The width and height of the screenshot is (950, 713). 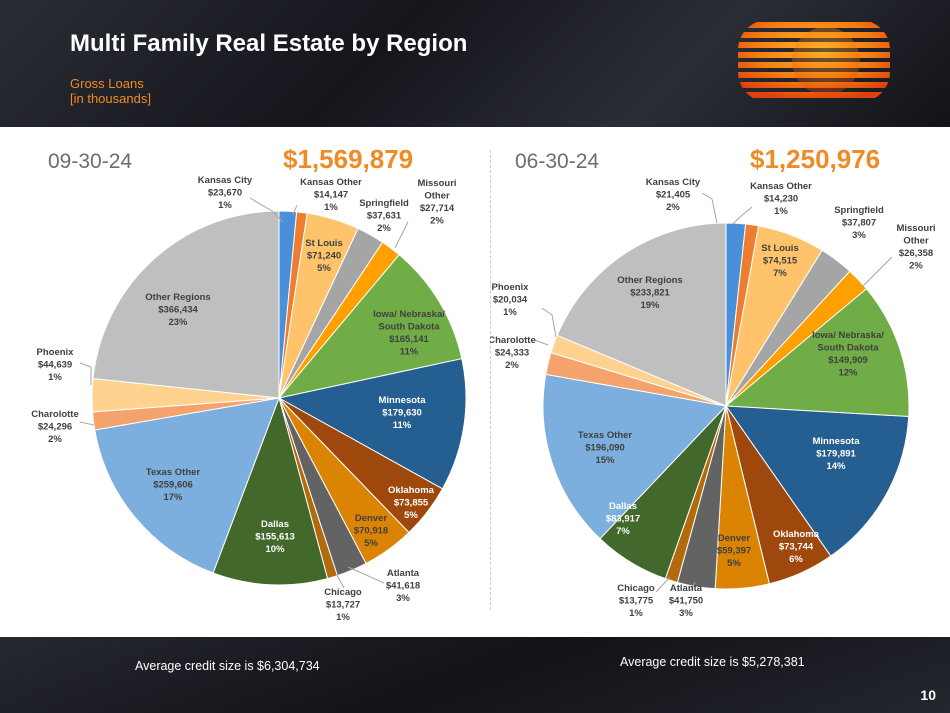 What do you see at coordinates (270, 491) in the screenshot?
I see `pie-slice-dallas` at bounding box center [270, 491].